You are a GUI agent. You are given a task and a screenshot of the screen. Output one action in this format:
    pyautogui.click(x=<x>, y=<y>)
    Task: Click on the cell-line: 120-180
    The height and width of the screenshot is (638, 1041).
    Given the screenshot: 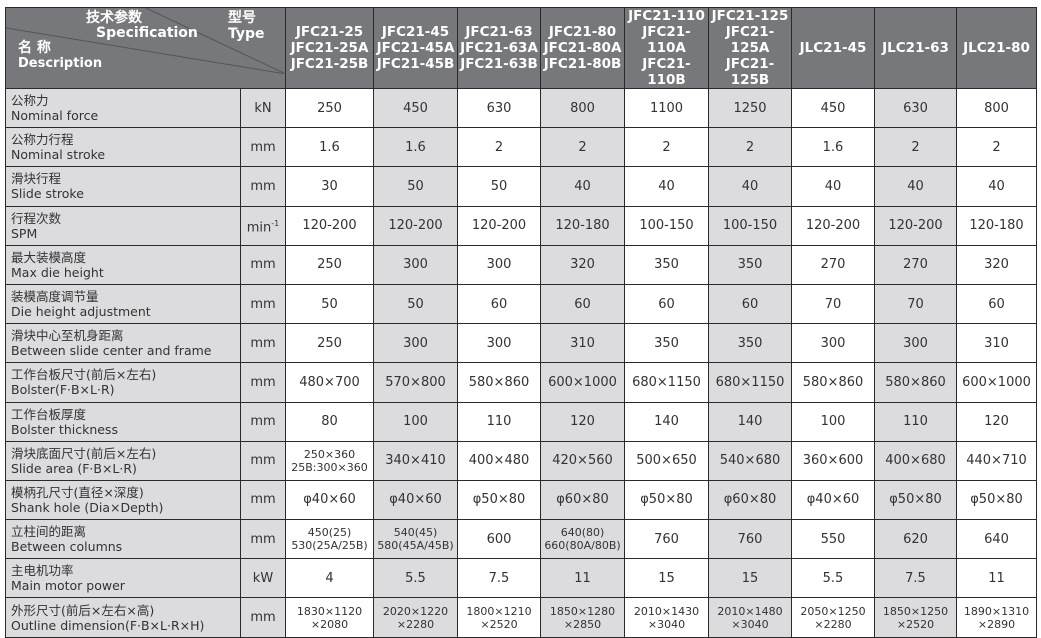 What is the action you would take?
    pyautogui.click(x=582, y=226)
    